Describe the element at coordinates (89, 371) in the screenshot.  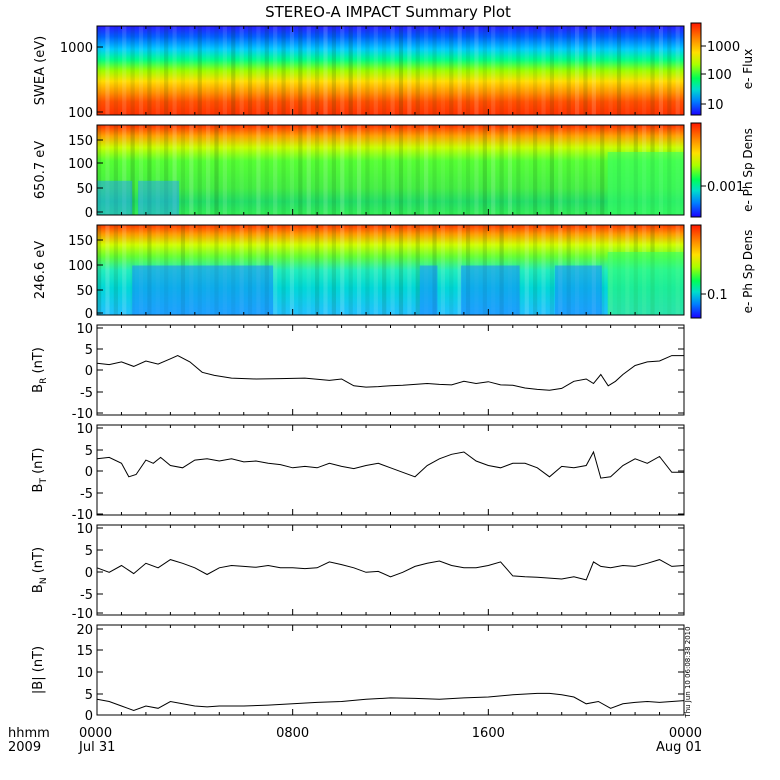
I see `br-ytick-label: 0` at that location.